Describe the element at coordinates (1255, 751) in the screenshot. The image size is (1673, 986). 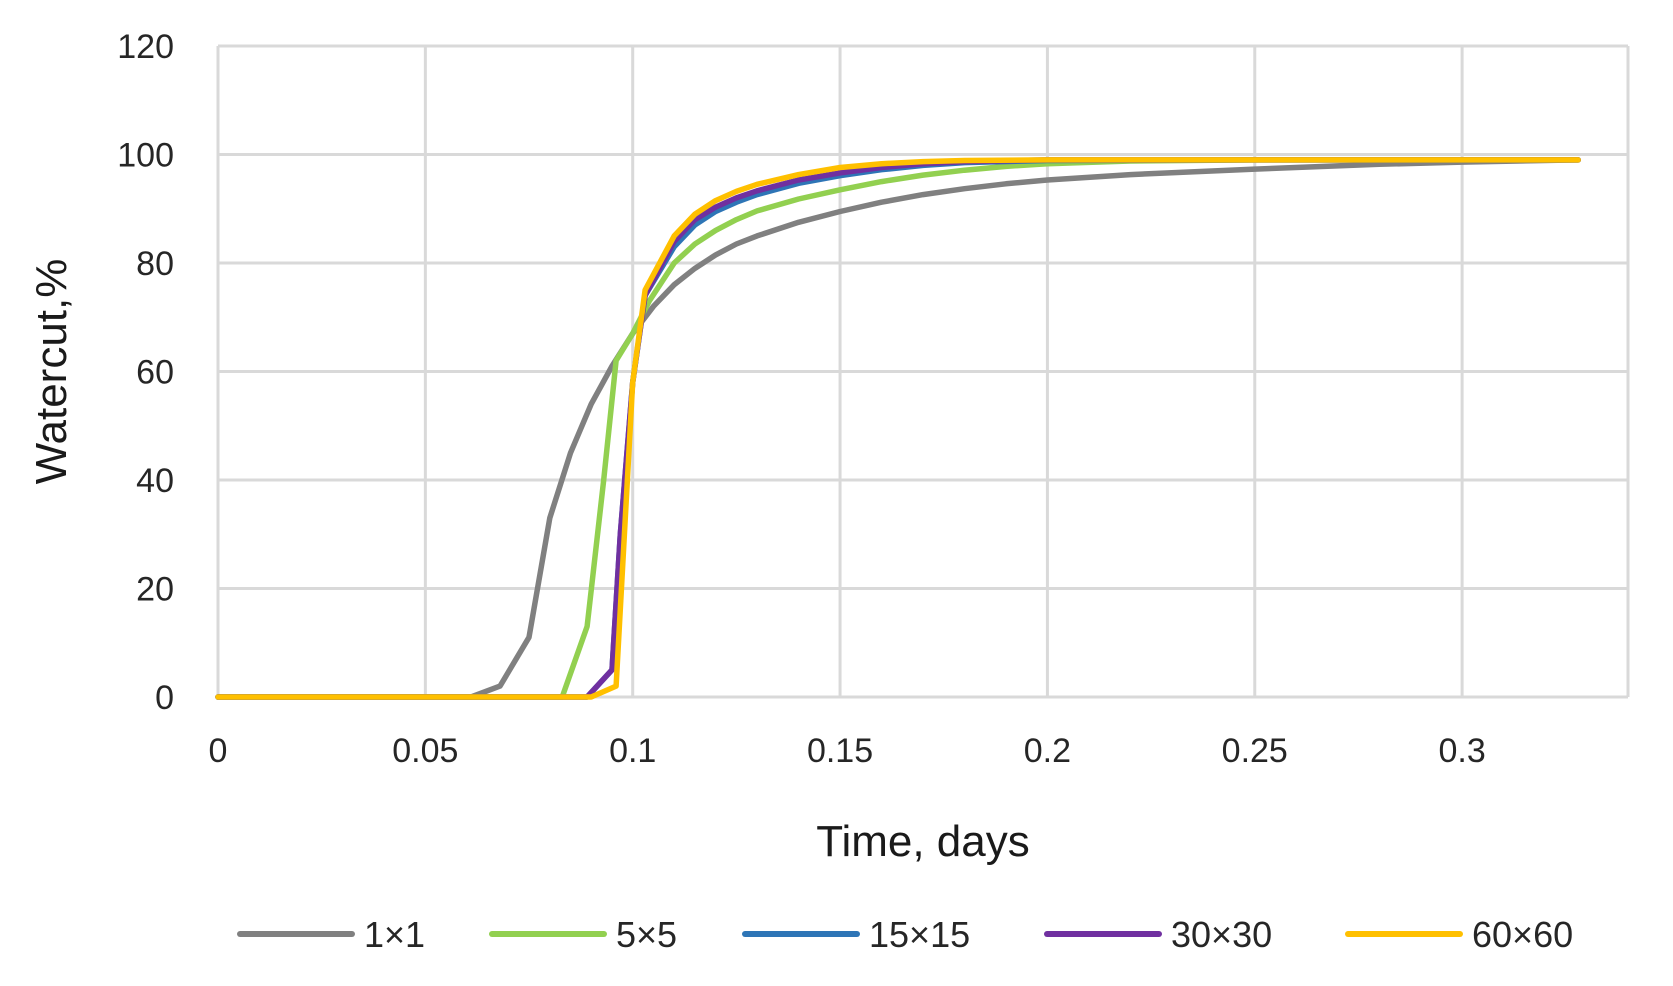
I see `x-tick-label: 0.25` at that location.